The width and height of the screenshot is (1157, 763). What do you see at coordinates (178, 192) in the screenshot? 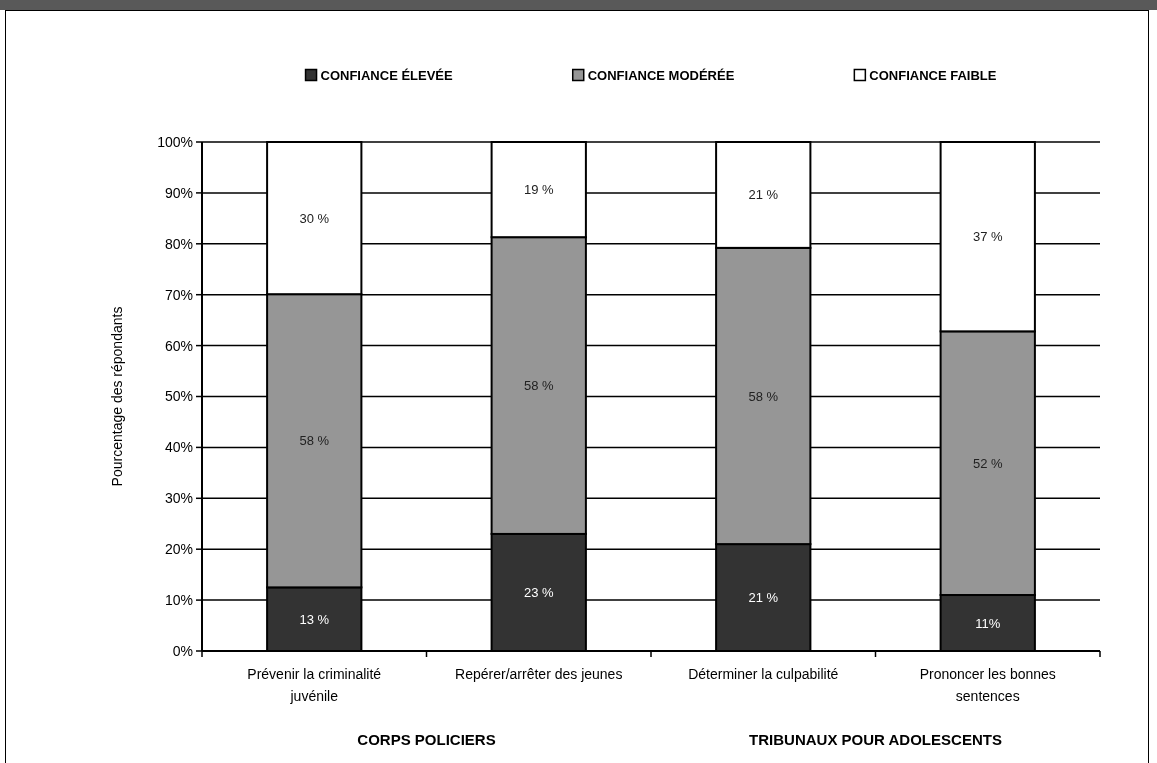
I see `y-tick-label: 90%` at bounding box center [178, 192].